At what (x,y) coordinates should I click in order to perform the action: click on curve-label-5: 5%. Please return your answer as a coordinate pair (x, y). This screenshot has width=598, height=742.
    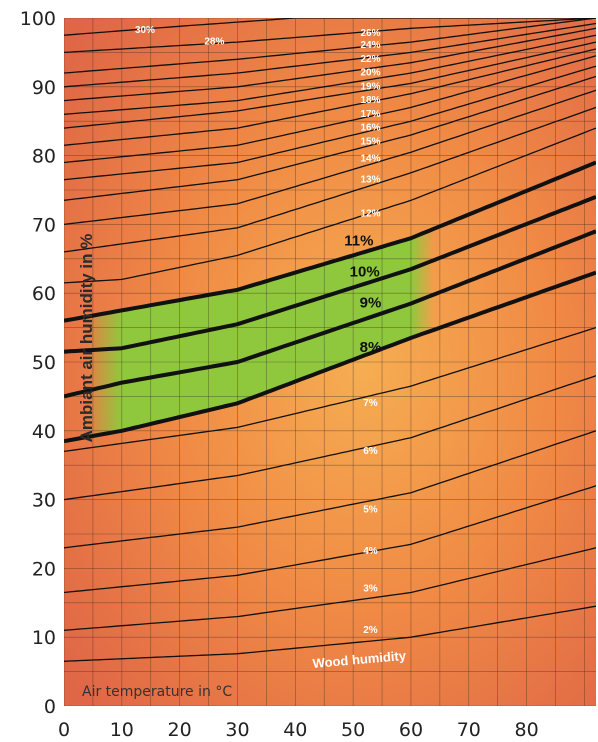
    Looking at the image, I should click on (370, 510).